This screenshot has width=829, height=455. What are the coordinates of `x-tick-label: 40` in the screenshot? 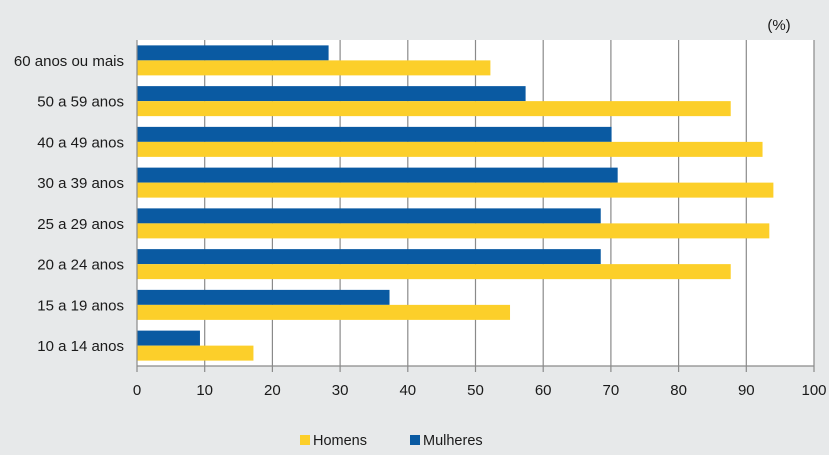 It's located at (407, 390).